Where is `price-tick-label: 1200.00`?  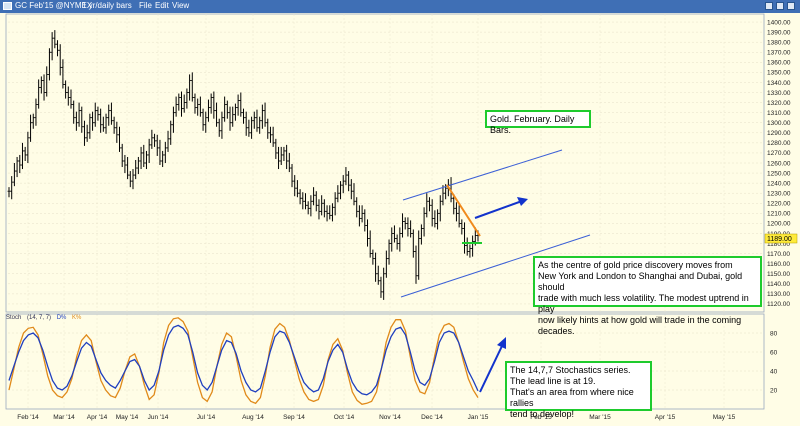 price-tick-label: 1200.00 is located at coordinates (779, 224).